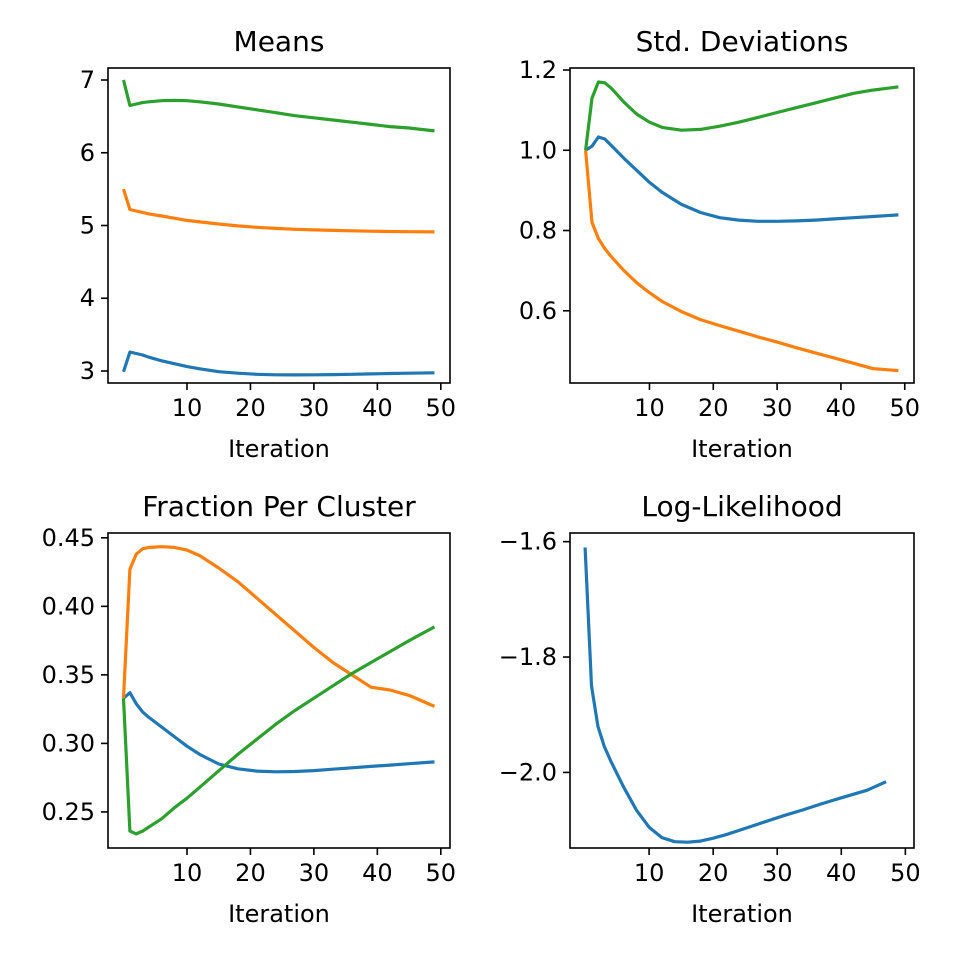 This screenshot has height=960, width=960. Describe the element at coordinates (87, 153) in the screenshot. I see `y-tick-label: 6` at that location.